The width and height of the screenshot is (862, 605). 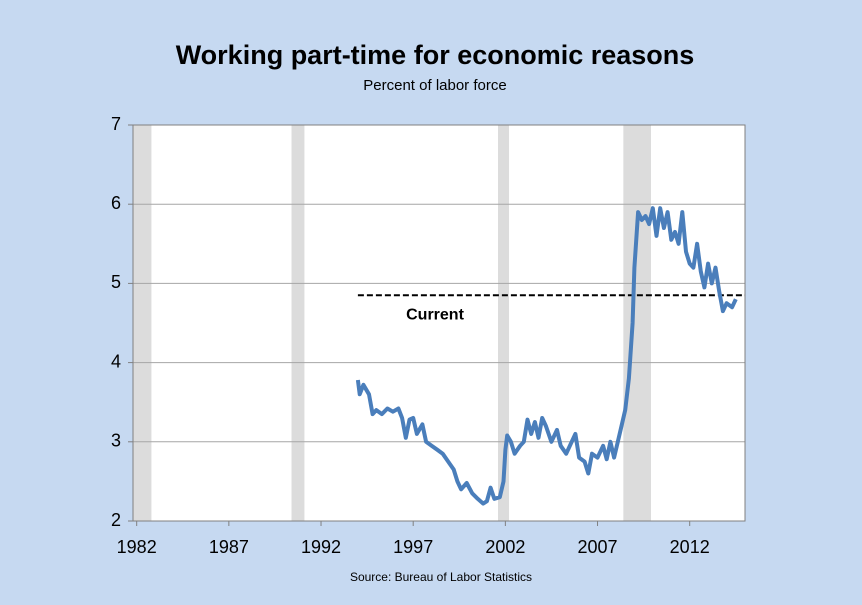 What do you see at coordinates (321, 547) in the screenshot?
I see `x-tick-label: 1992` at bounding box center [321, 547].